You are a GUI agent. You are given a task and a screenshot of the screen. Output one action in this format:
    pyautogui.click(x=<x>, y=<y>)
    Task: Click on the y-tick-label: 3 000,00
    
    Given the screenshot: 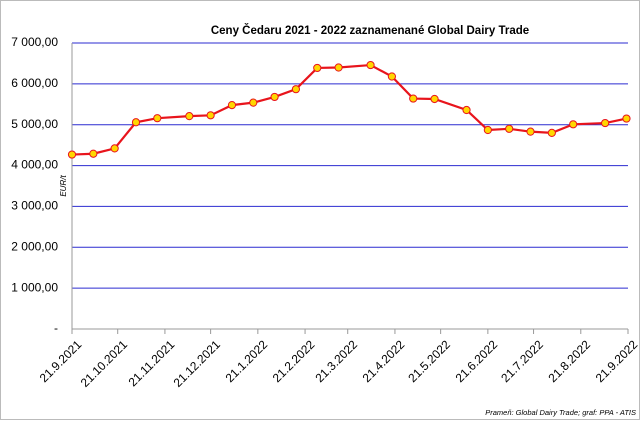 What is the action you would take?
    pyautogui.click(x=34, y=206)
    